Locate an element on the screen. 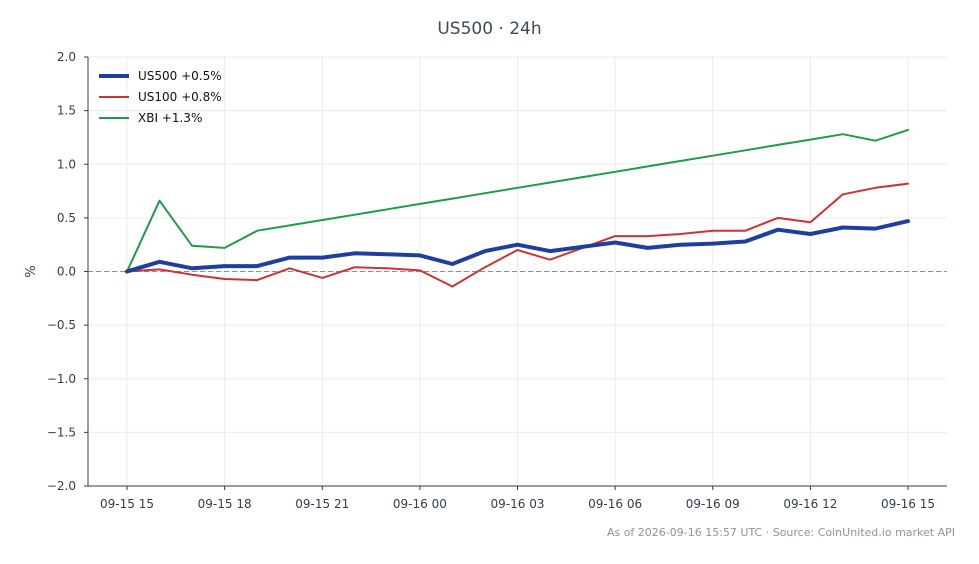  x-tick-label: 09-15 15 is located at coordinates (127, 504).